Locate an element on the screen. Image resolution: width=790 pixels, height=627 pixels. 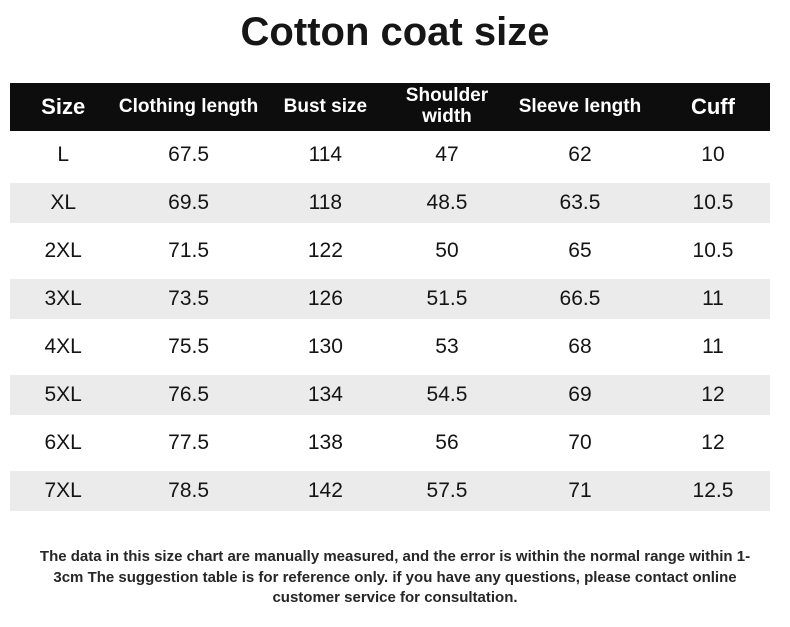
bust-size-value: 134 is located at coordinates (325, 395).